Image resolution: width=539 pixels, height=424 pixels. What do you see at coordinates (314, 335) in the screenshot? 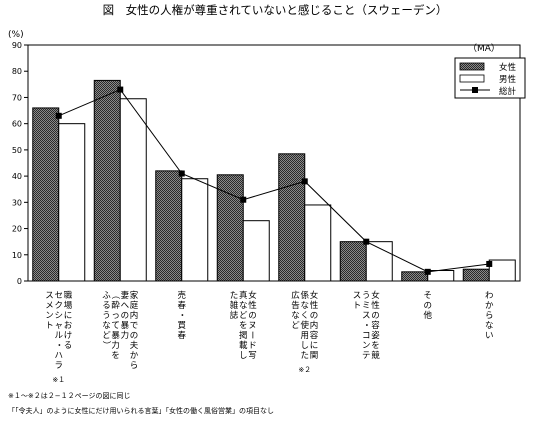
I see `category-label-char: 容` at bounding box center [314, 335].